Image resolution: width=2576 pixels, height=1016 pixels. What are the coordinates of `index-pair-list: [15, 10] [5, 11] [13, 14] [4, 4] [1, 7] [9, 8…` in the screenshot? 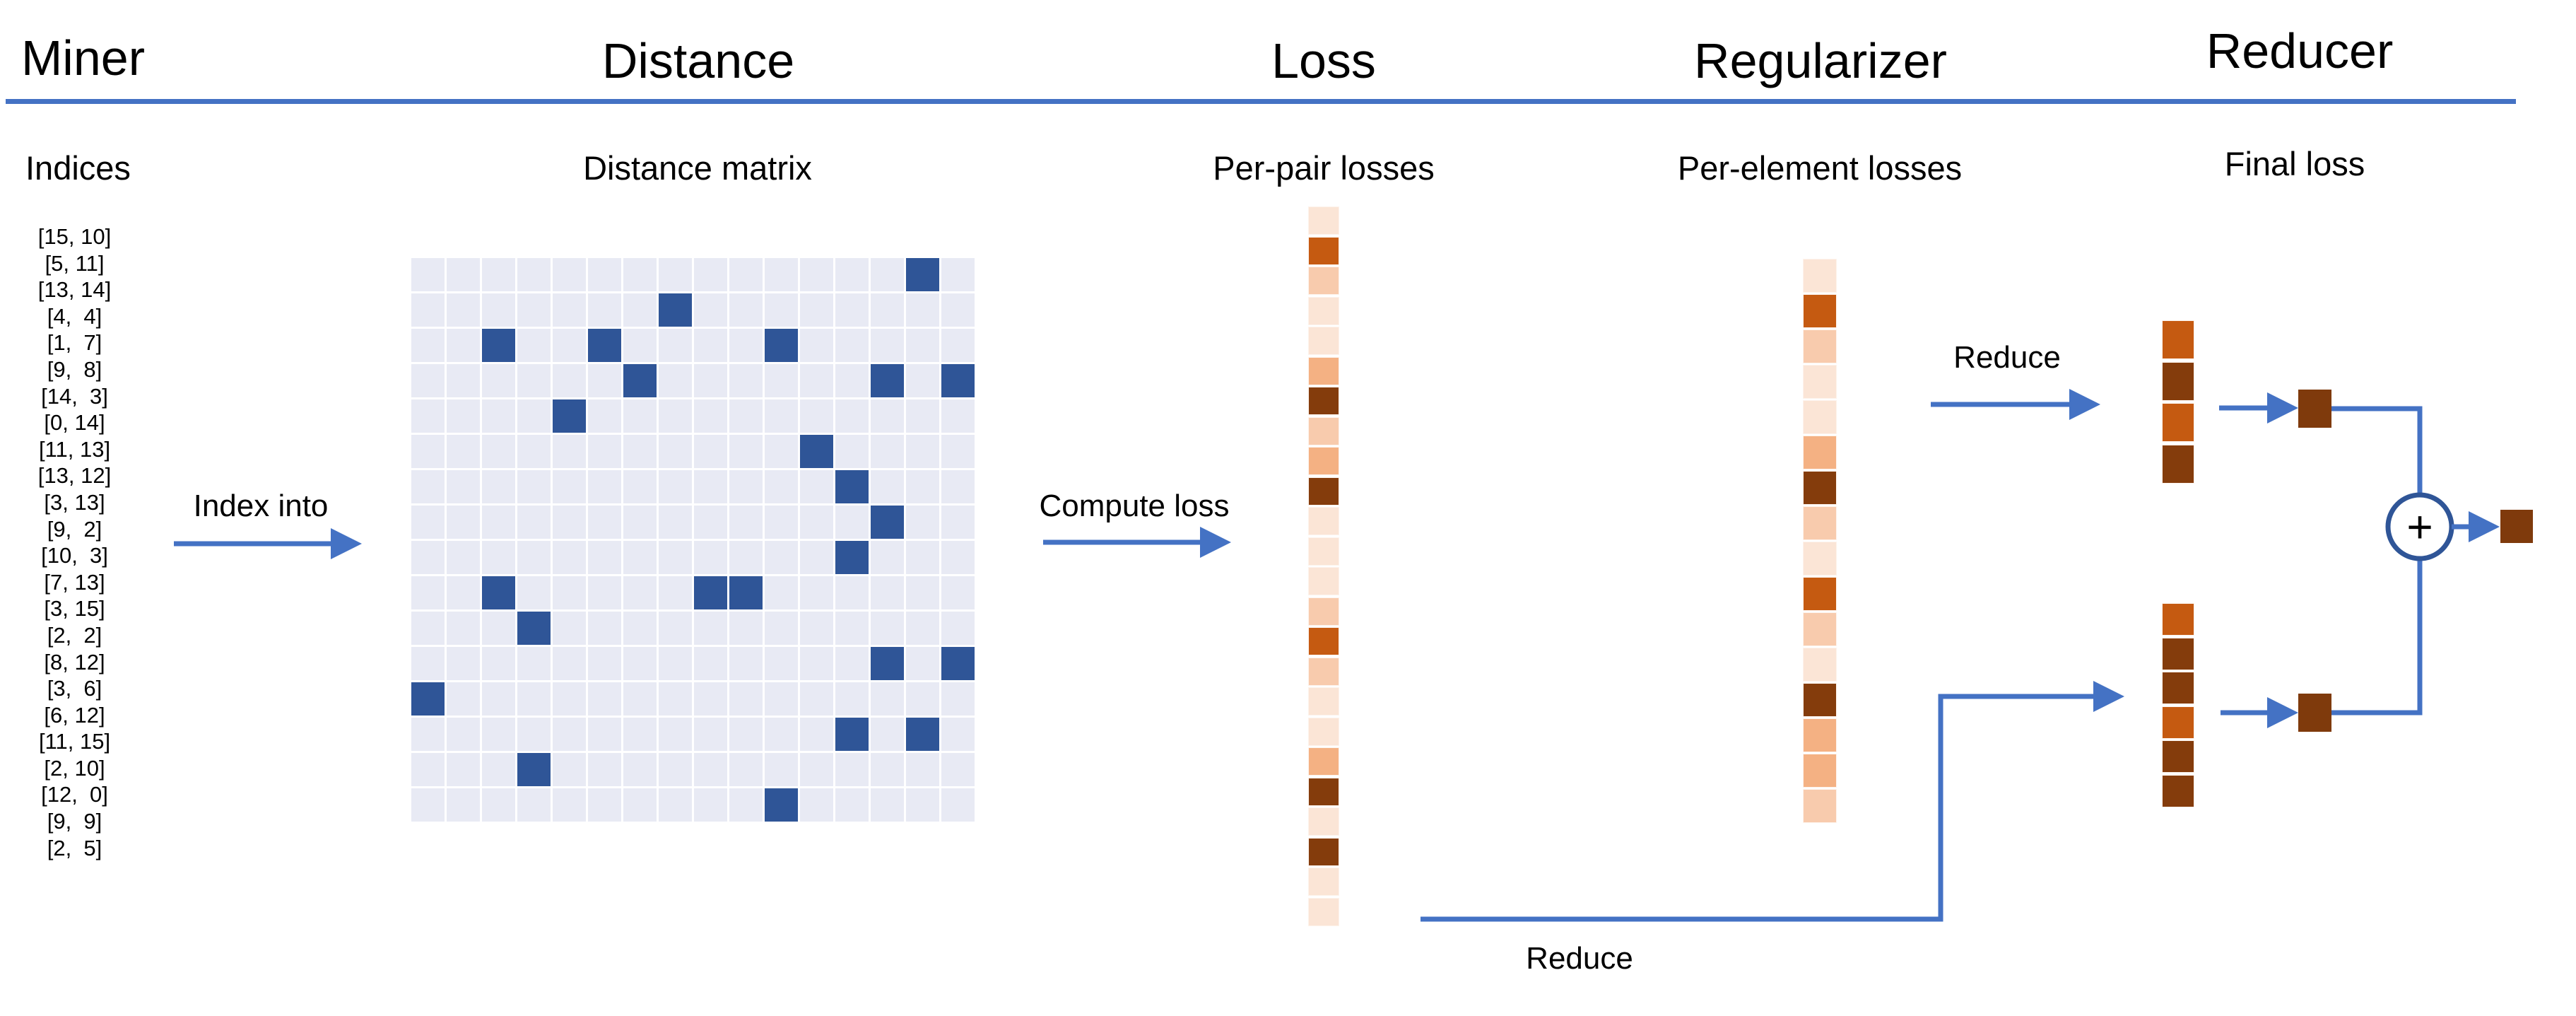 It's located at (74, 542).